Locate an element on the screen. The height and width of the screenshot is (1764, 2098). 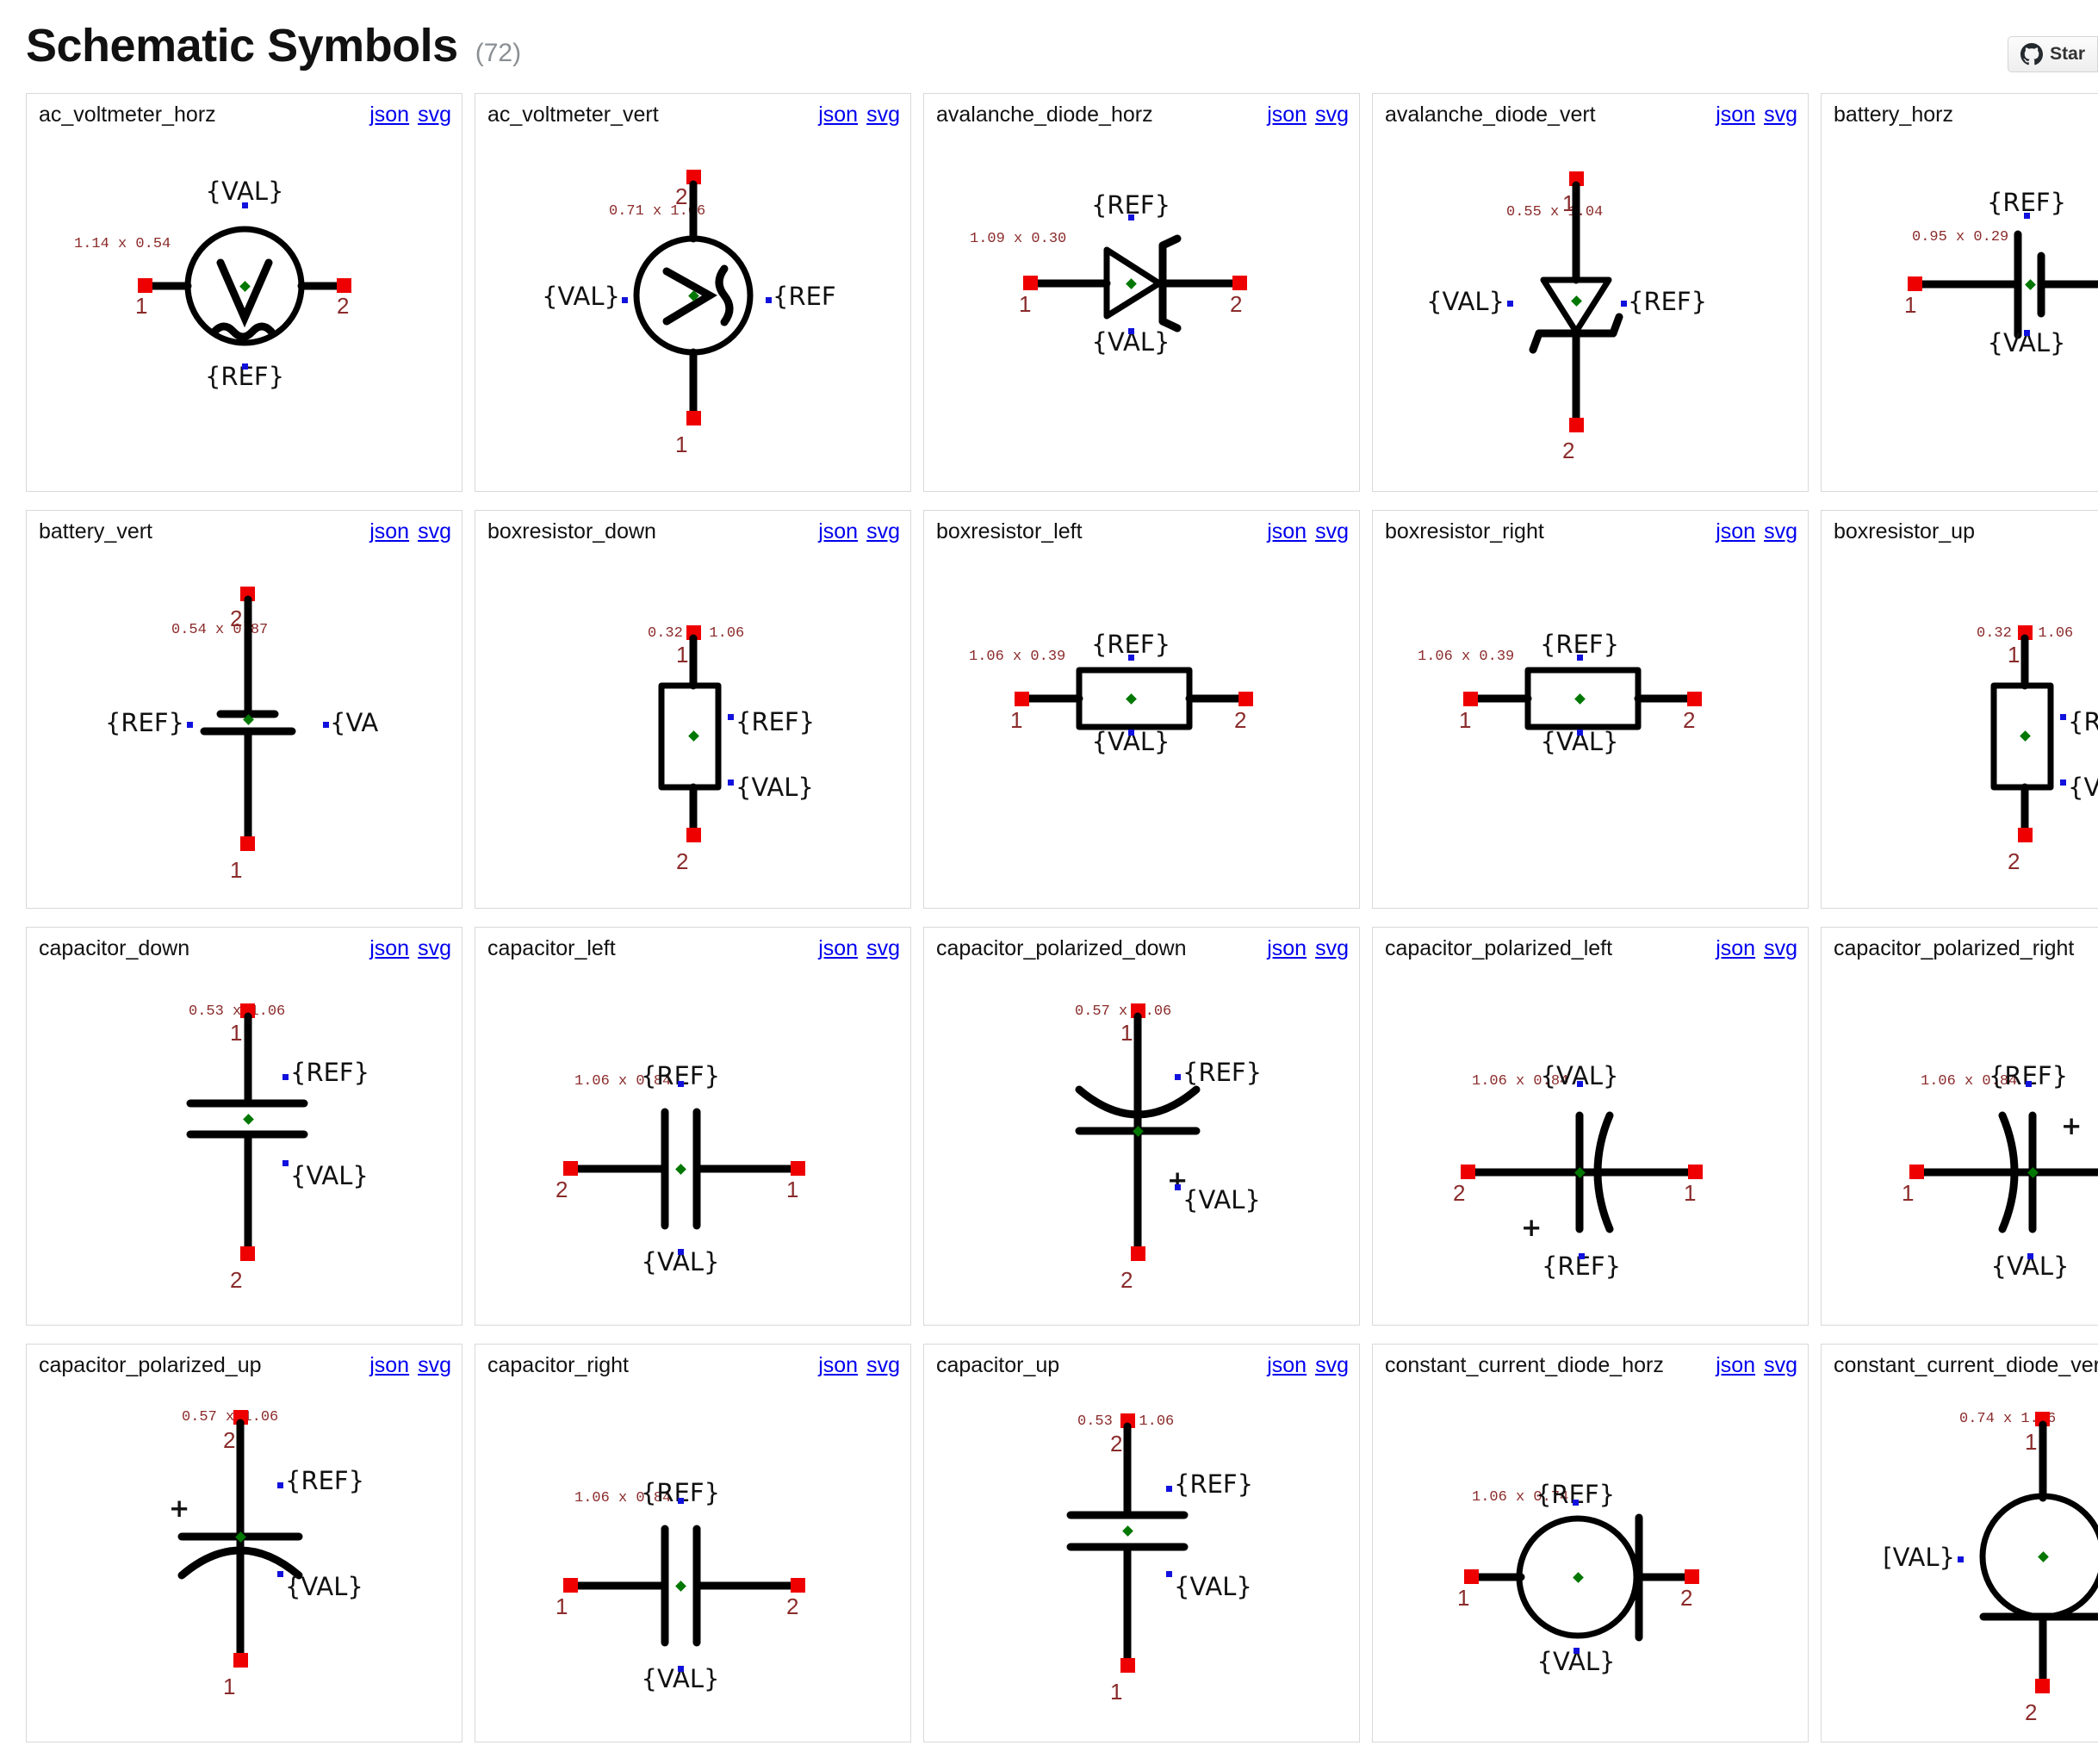
github-star-button: Star is located at coordinates (2053, 54).